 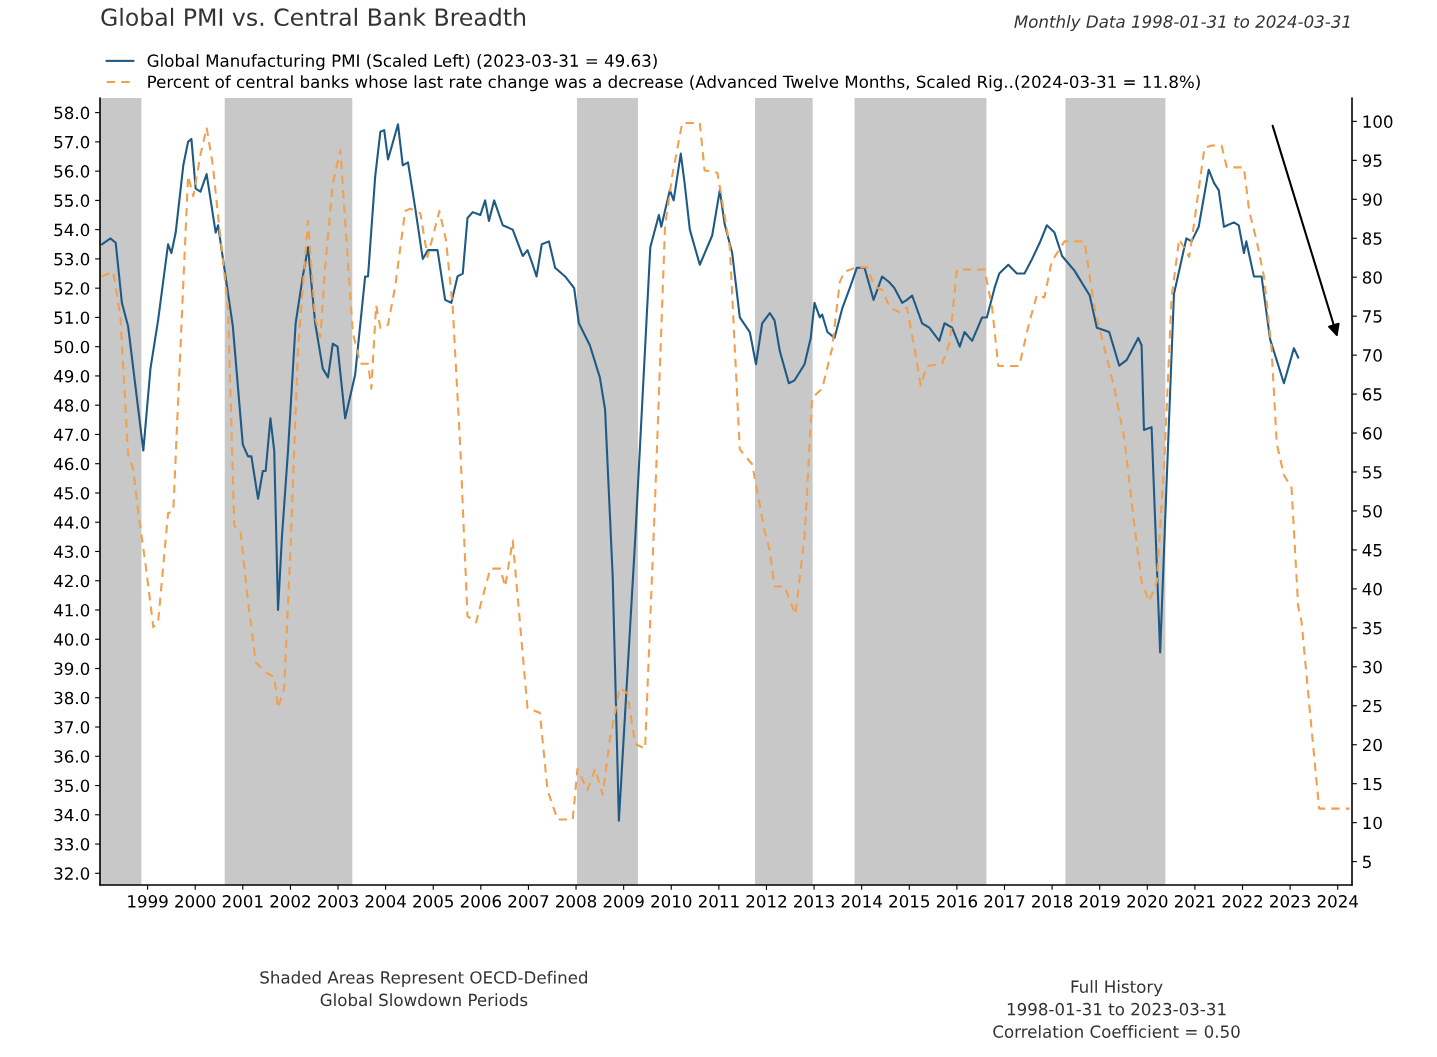 What do you see at coordinates (71, 552) in the screenshot?
I see `y-tick-label: 43.0` at bounding box center [71, 552].